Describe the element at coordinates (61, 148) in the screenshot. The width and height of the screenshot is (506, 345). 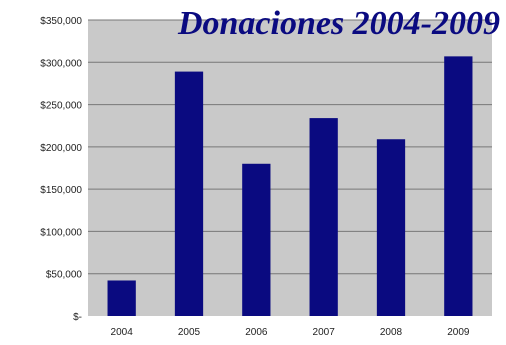
I see `y-tick-label: $200,000` at that location.